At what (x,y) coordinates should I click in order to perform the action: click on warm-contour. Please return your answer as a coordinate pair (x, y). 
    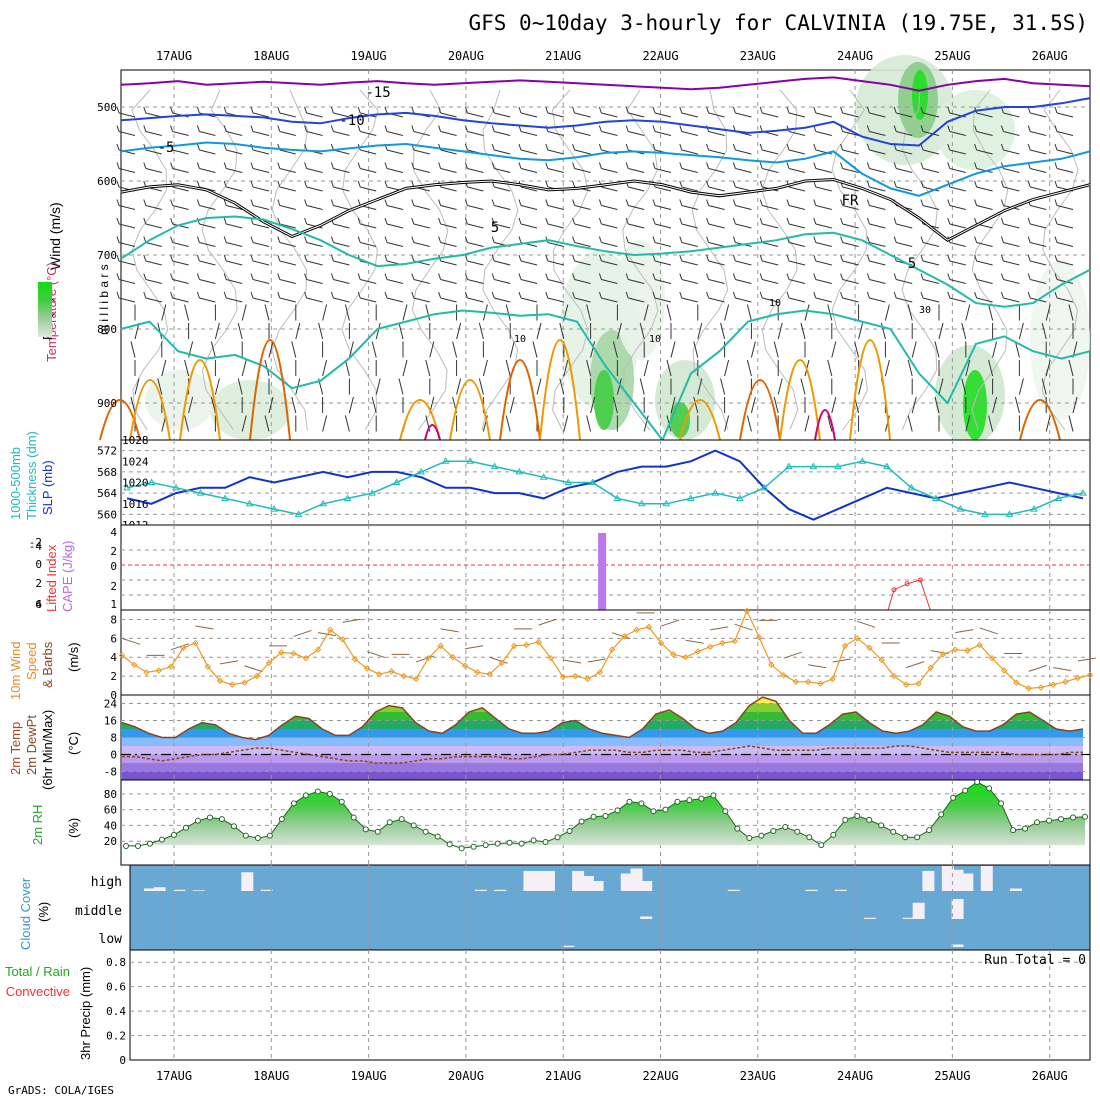
    Looking at the image, I should click on (870, 390).